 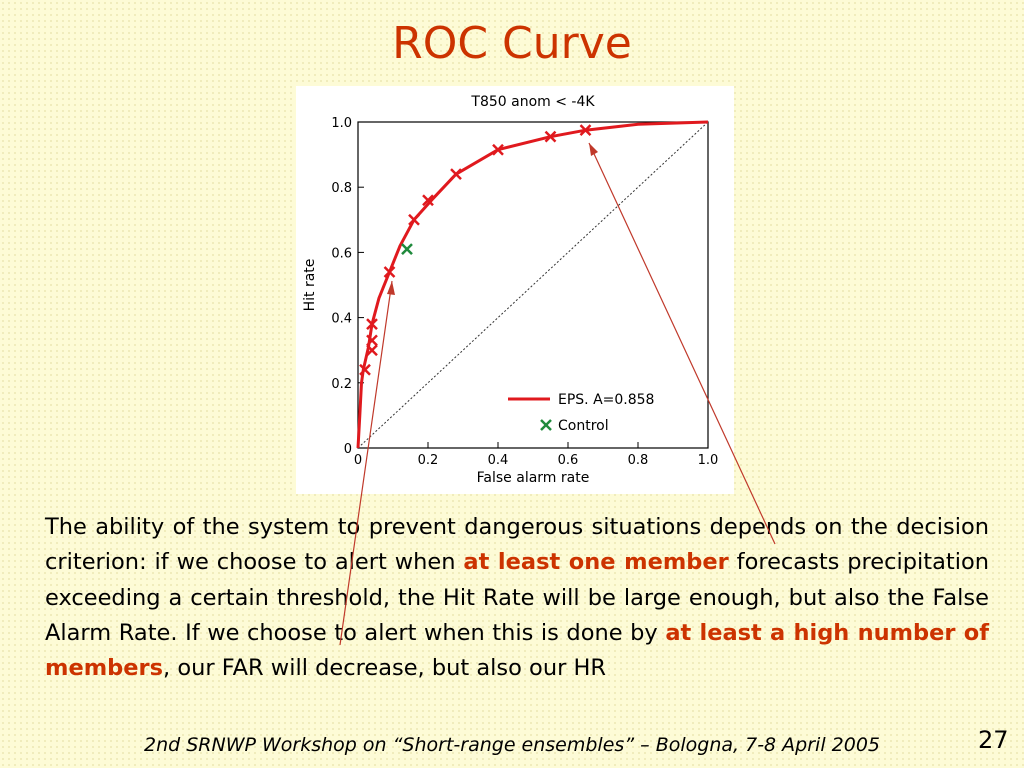 What do you see at coordinates (532, 102) in the screenshot?
I see `chart-title: T850 anom < -4K` at bounding box center [532, 102].